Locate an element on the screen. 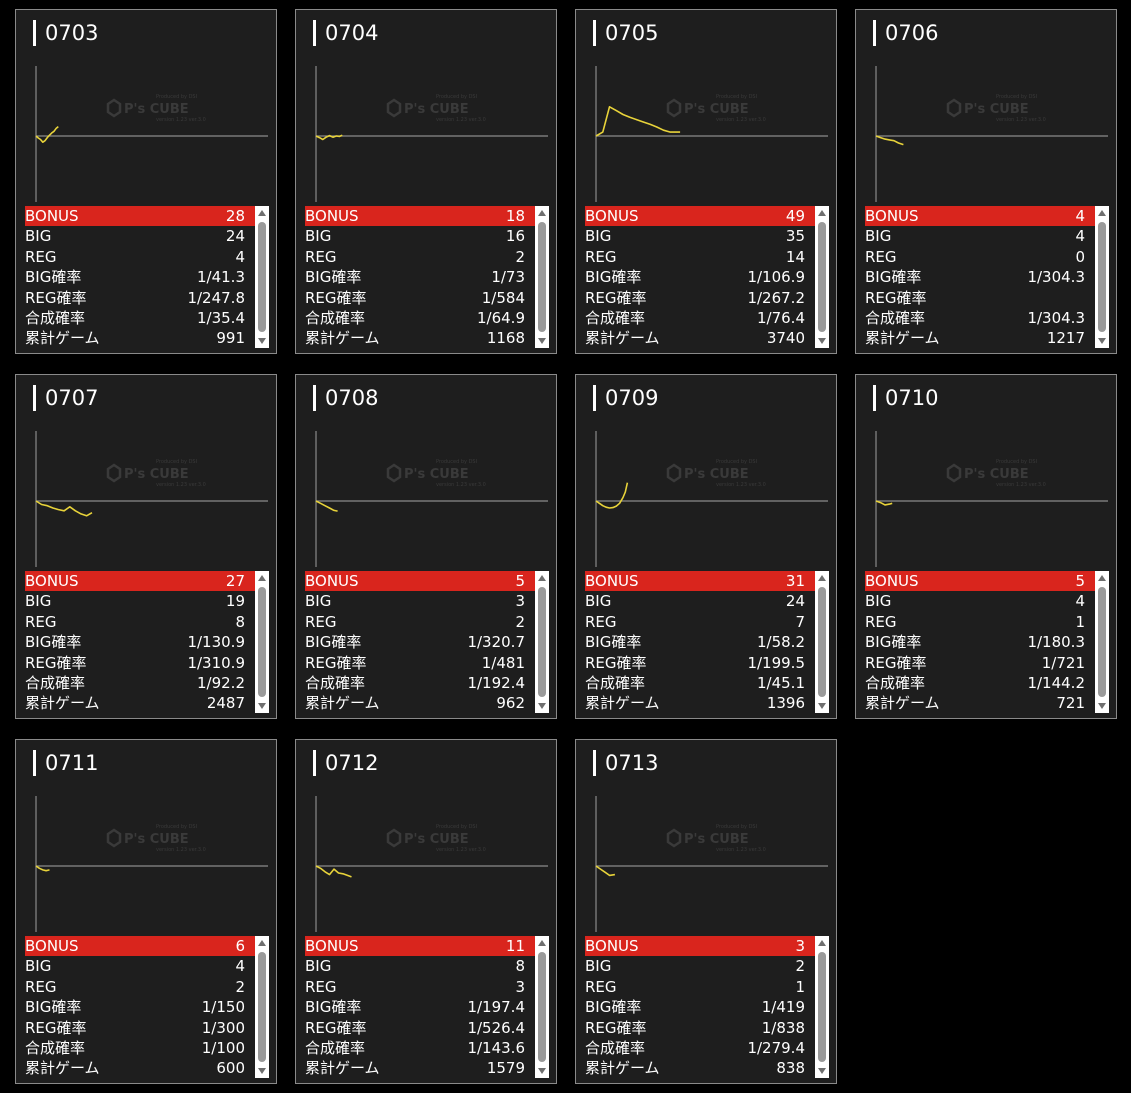 The height and width of the screenshot is (1093, 1131). row-label: BIG確率 is located at coordinates (333, 1007).